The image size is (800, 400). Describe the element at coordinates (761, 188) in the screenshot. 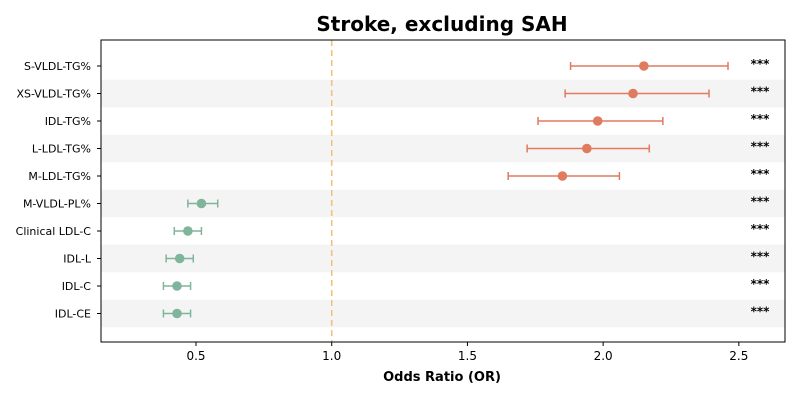

I see `significance-labels: *** *** *** *** *** *** *** *** *** ***` at that location.